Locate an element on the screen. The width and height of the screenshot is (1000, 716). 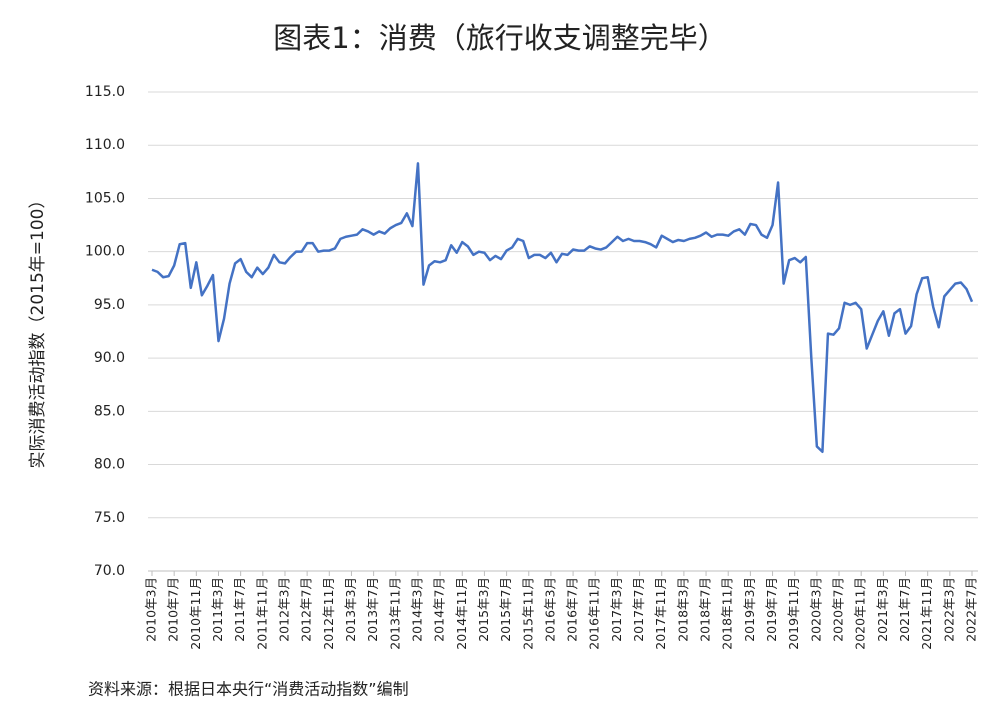
y-axis-label: 实际消费活动指数（2015年=100） is located at coordinates (38, 330).